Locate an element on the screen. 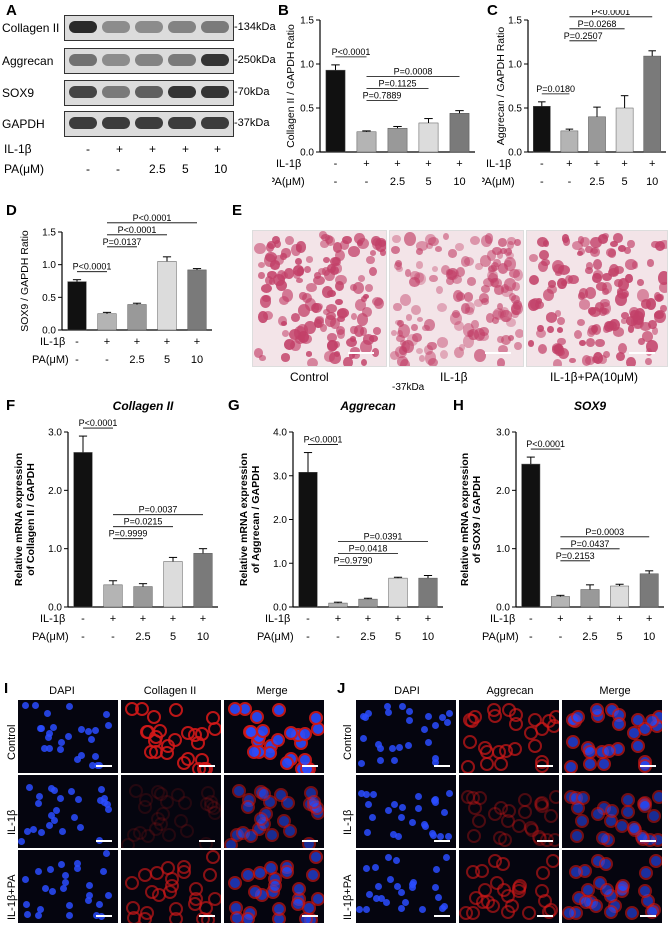  pa-label: PA(μM) is located at coordinates (500, 637).